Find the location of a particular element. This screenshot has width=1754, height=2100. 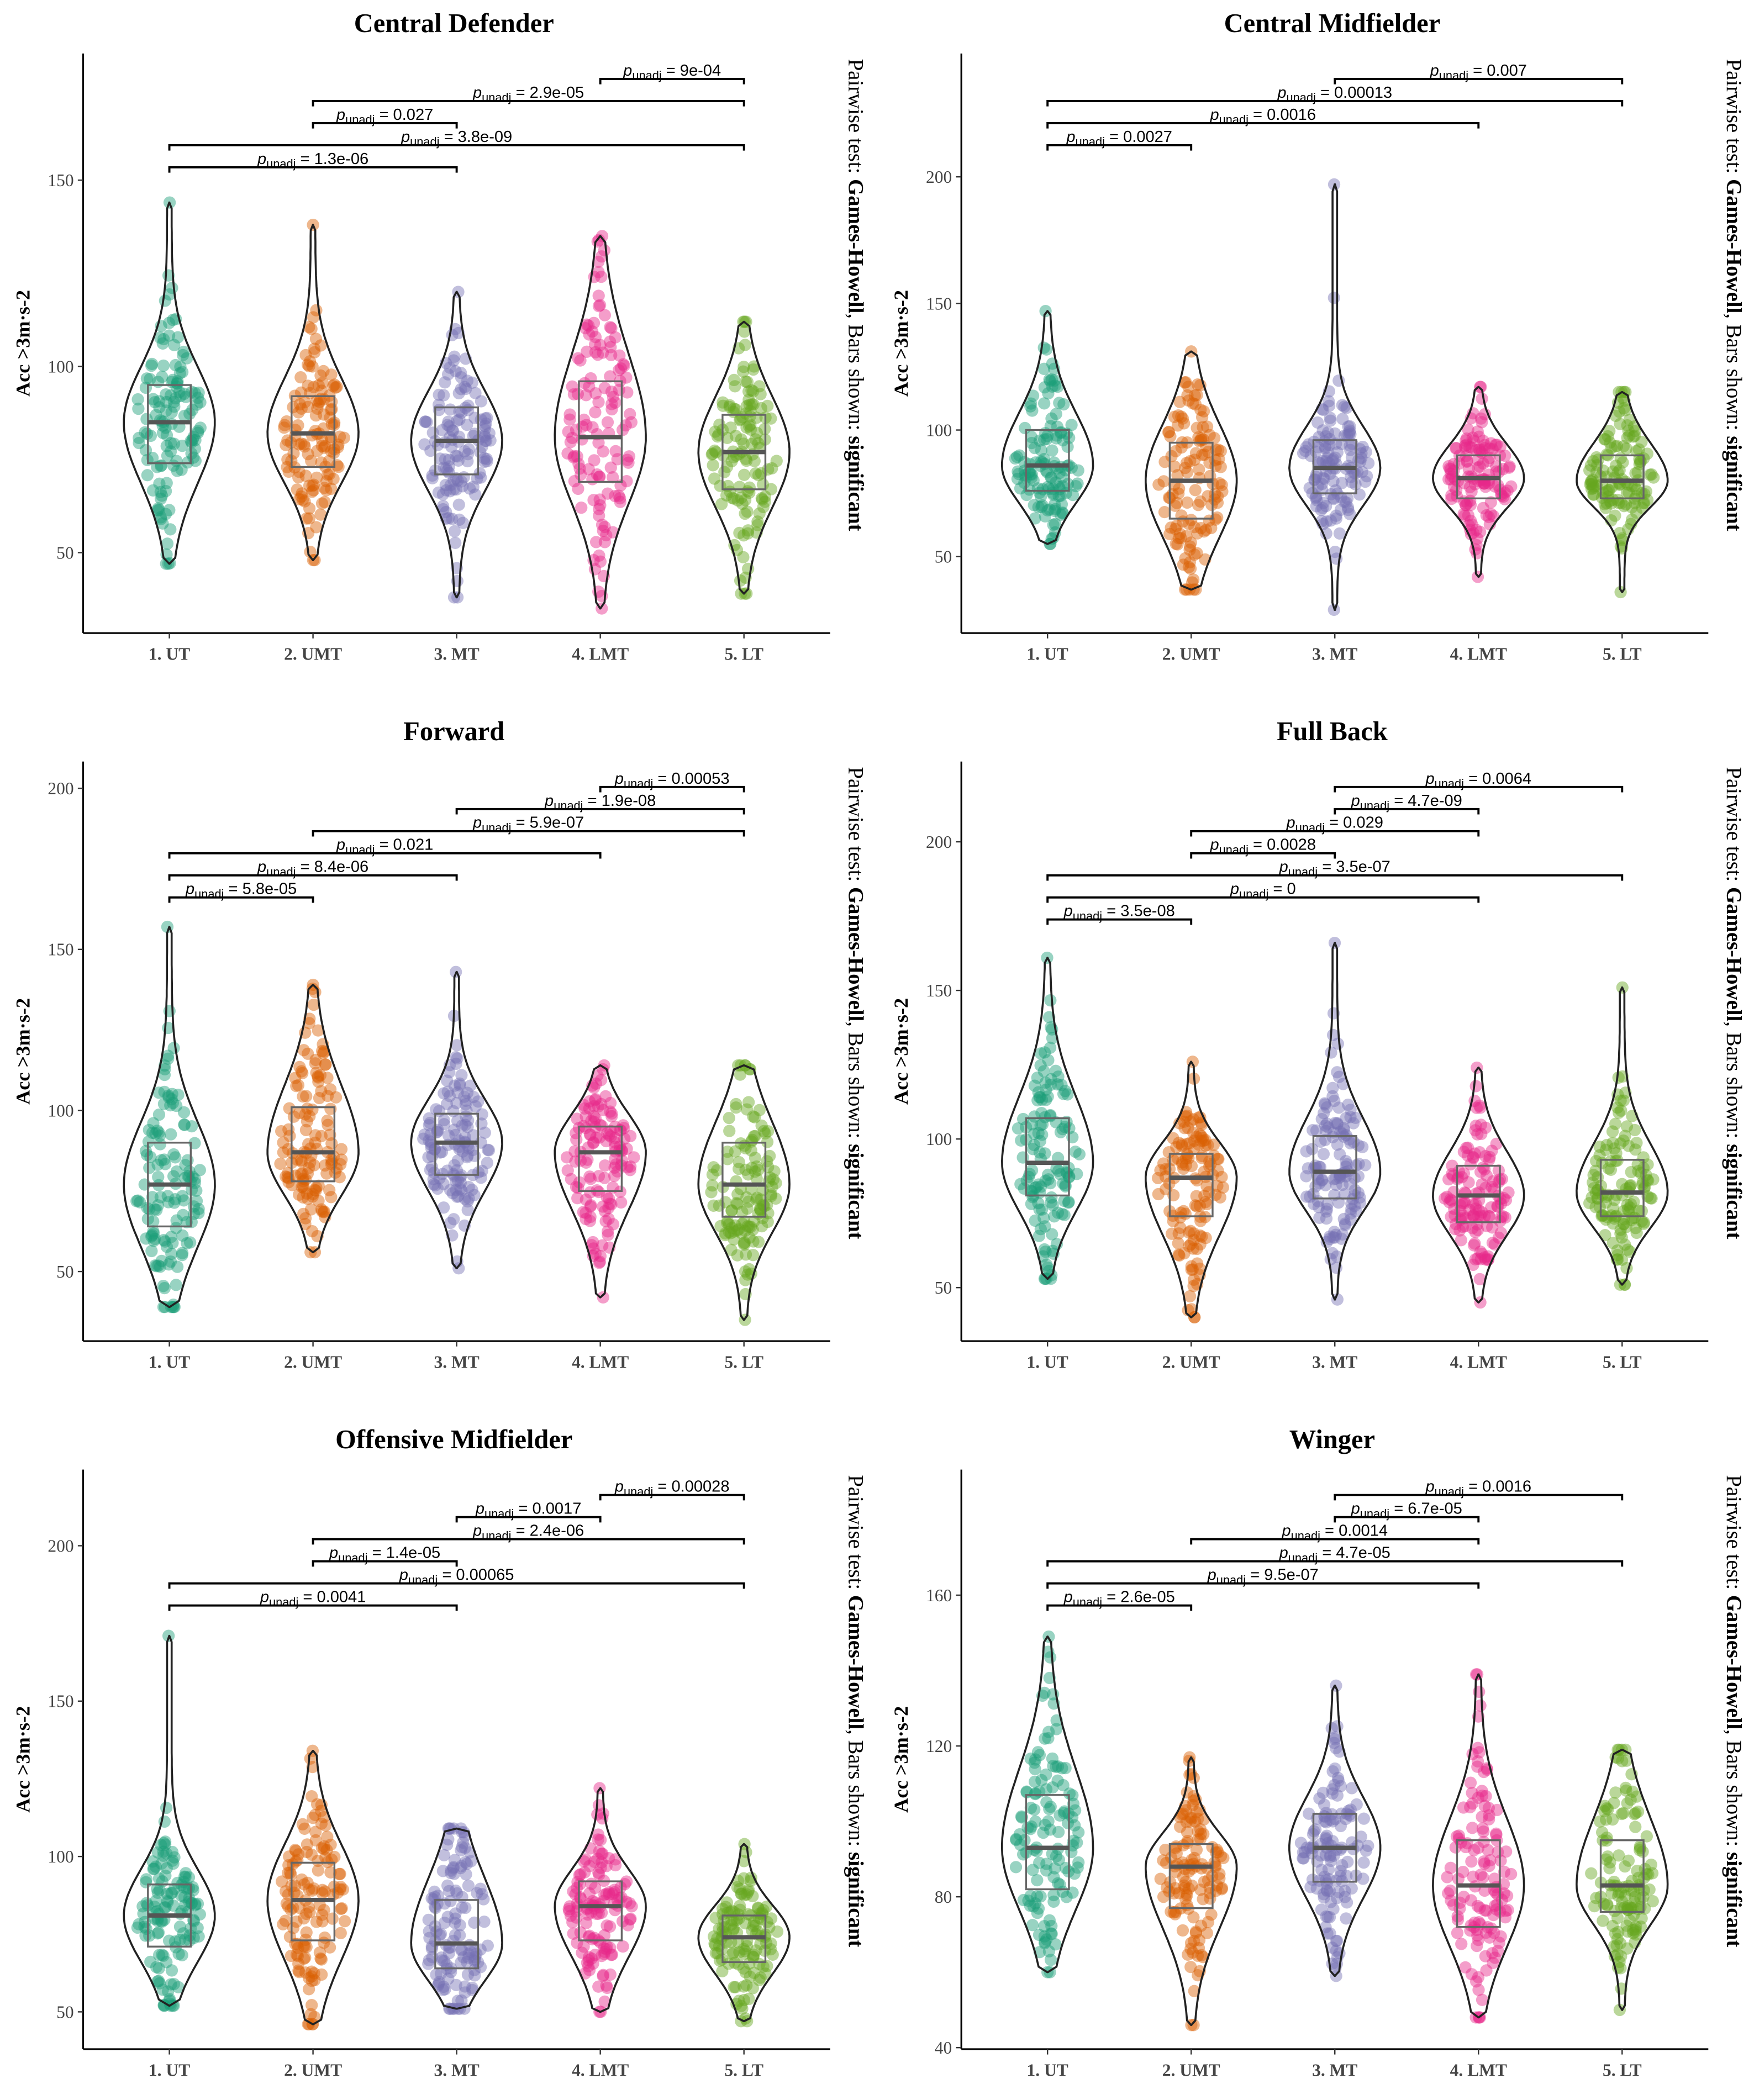

p-value: 0.0014 is located at coordinates (1363, 1531).